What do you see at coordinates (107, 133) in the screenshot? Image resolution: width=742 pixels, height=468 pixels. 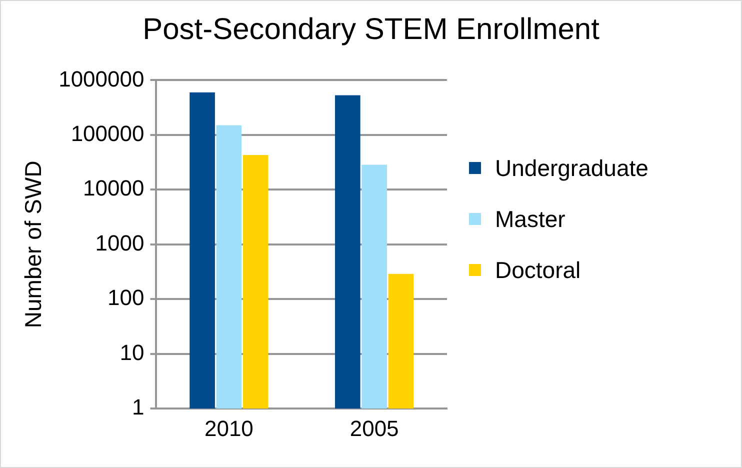 I see `y-tick-label: 100000` at bounding box center [107, 133].